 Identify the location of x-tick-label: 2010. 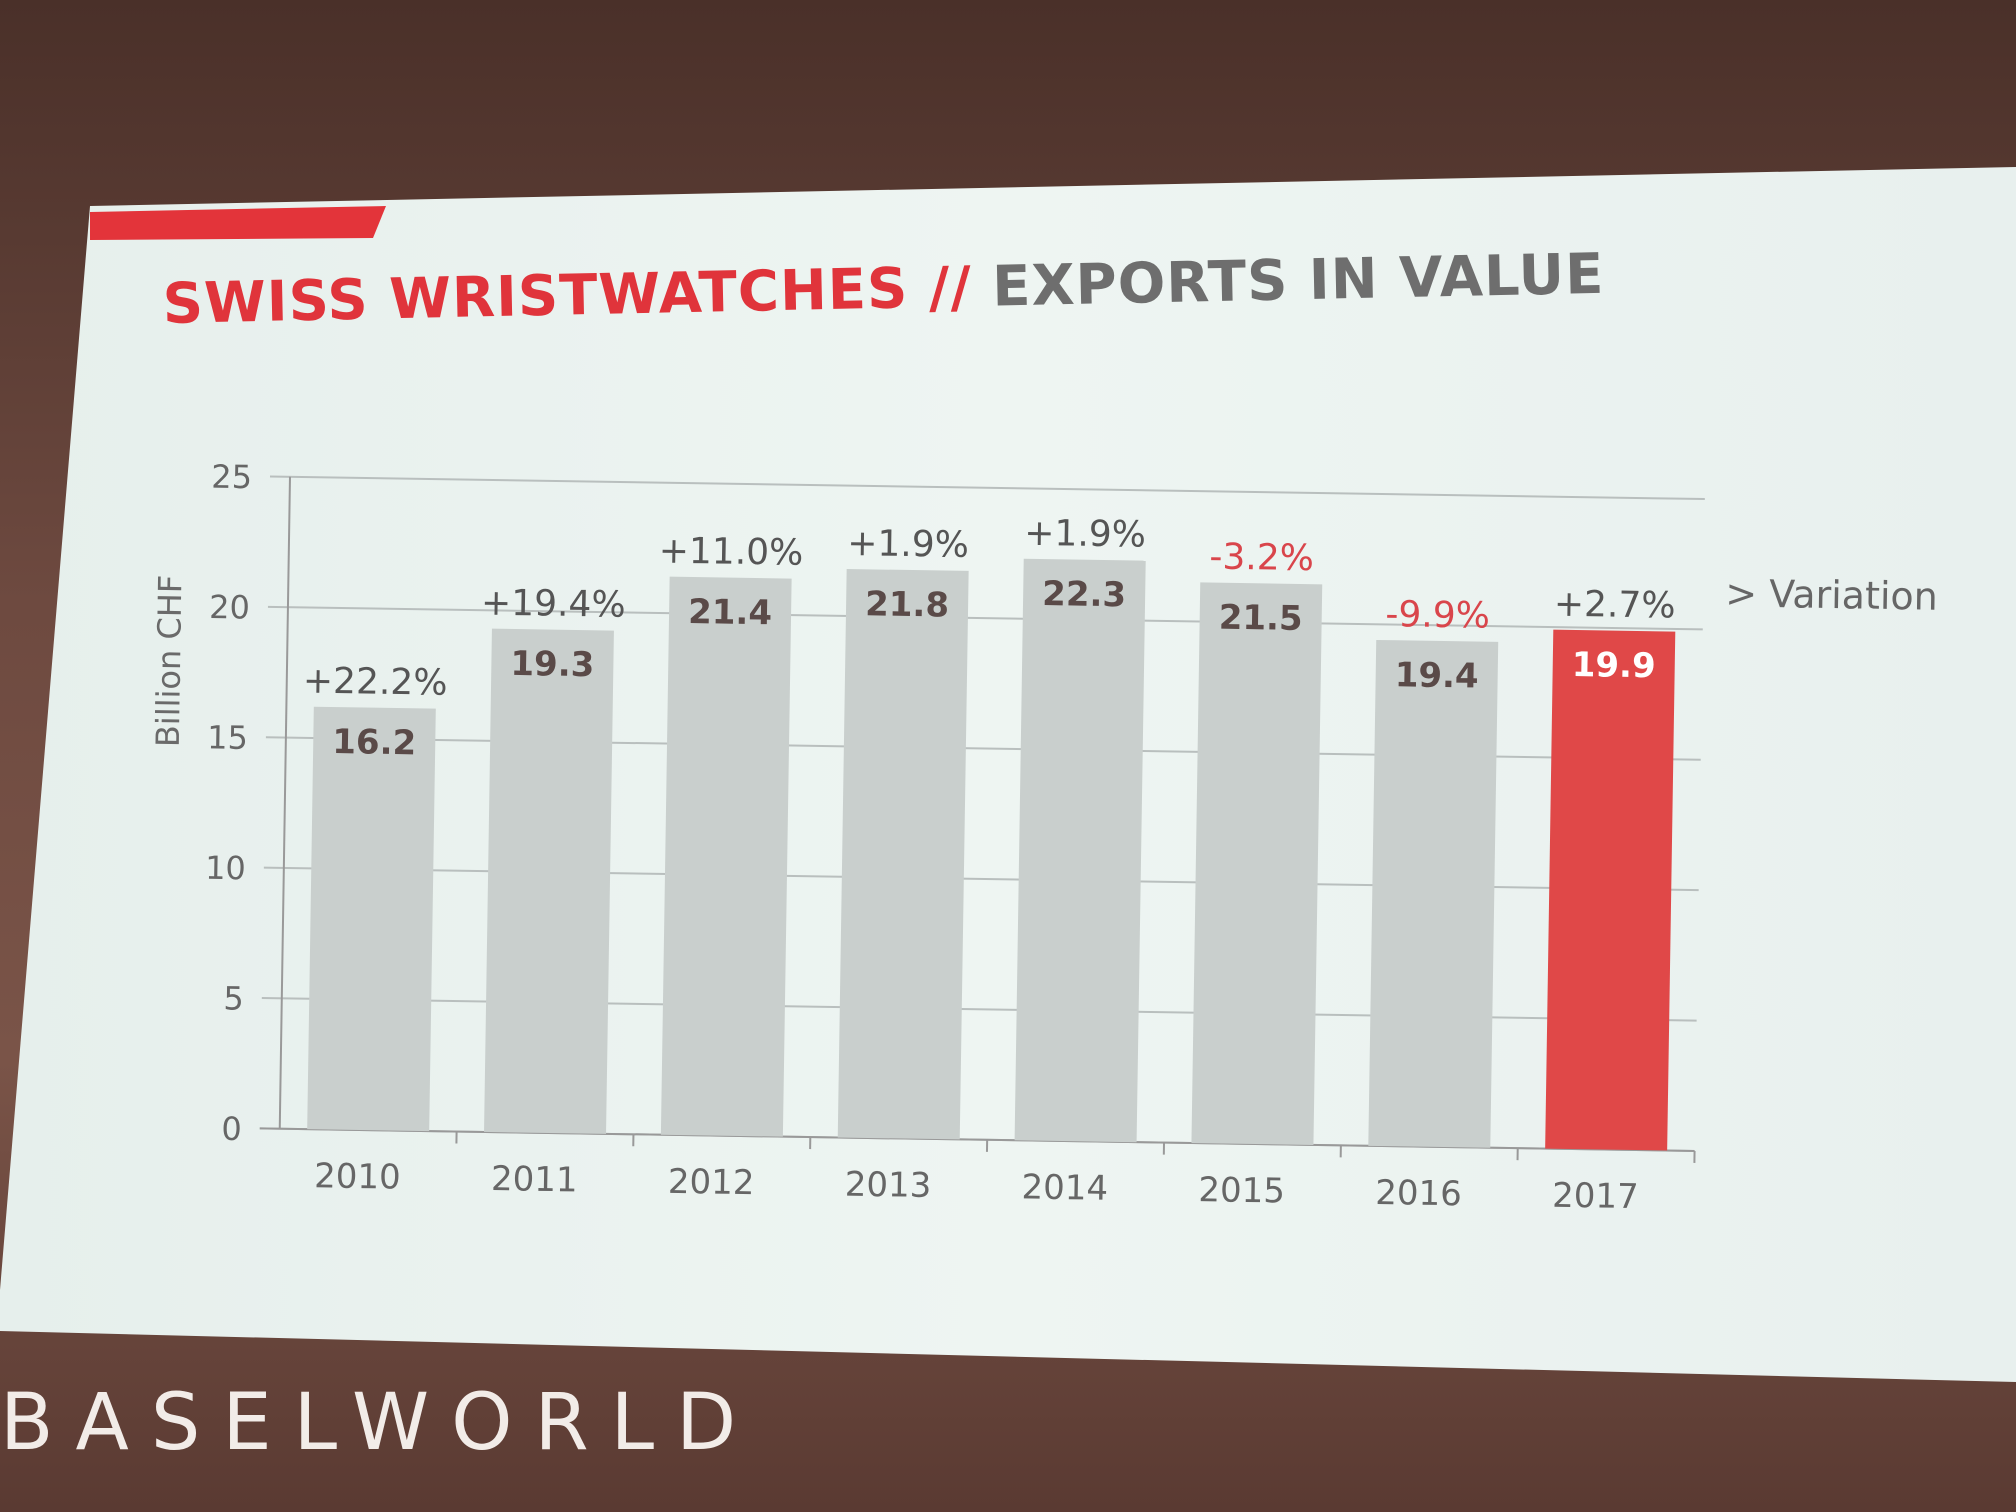
(357, 1176).